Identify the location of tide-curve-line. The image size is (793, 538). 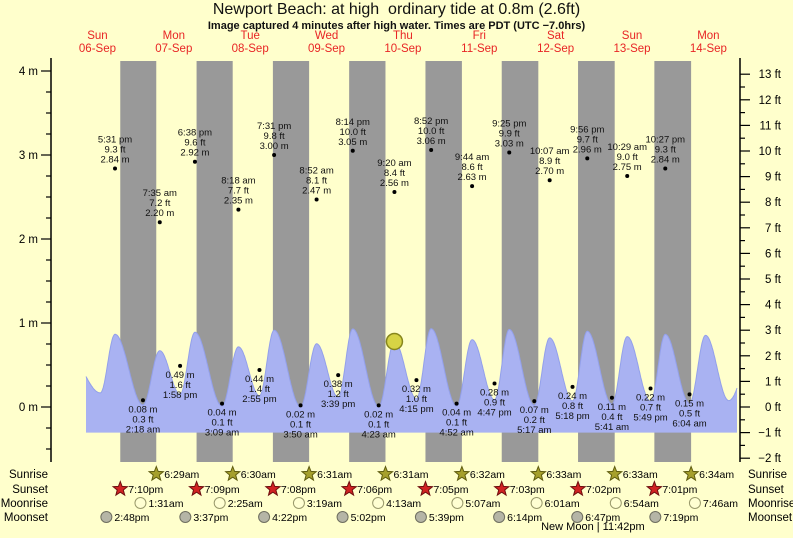
(411, 368).